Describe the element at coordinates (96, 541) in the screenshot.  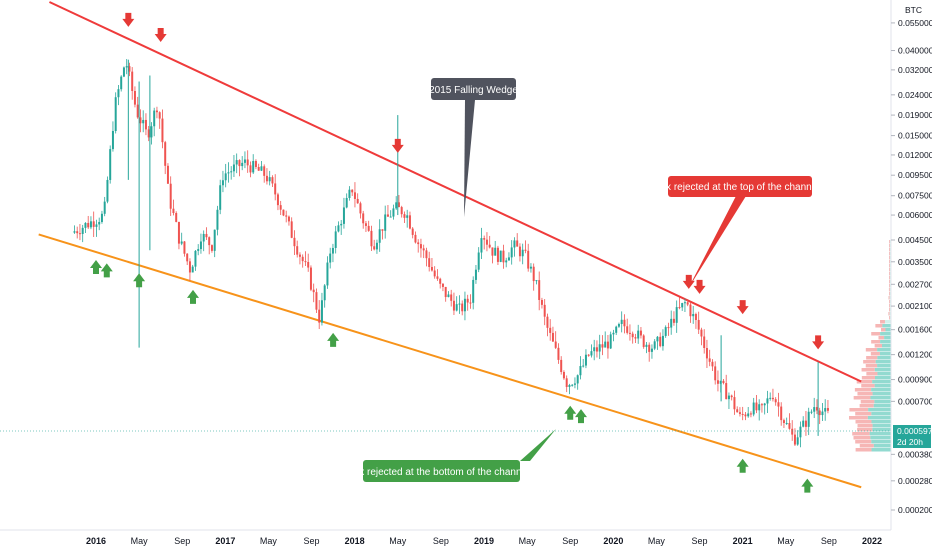
I see `time-tick-label: 2016` at that location.